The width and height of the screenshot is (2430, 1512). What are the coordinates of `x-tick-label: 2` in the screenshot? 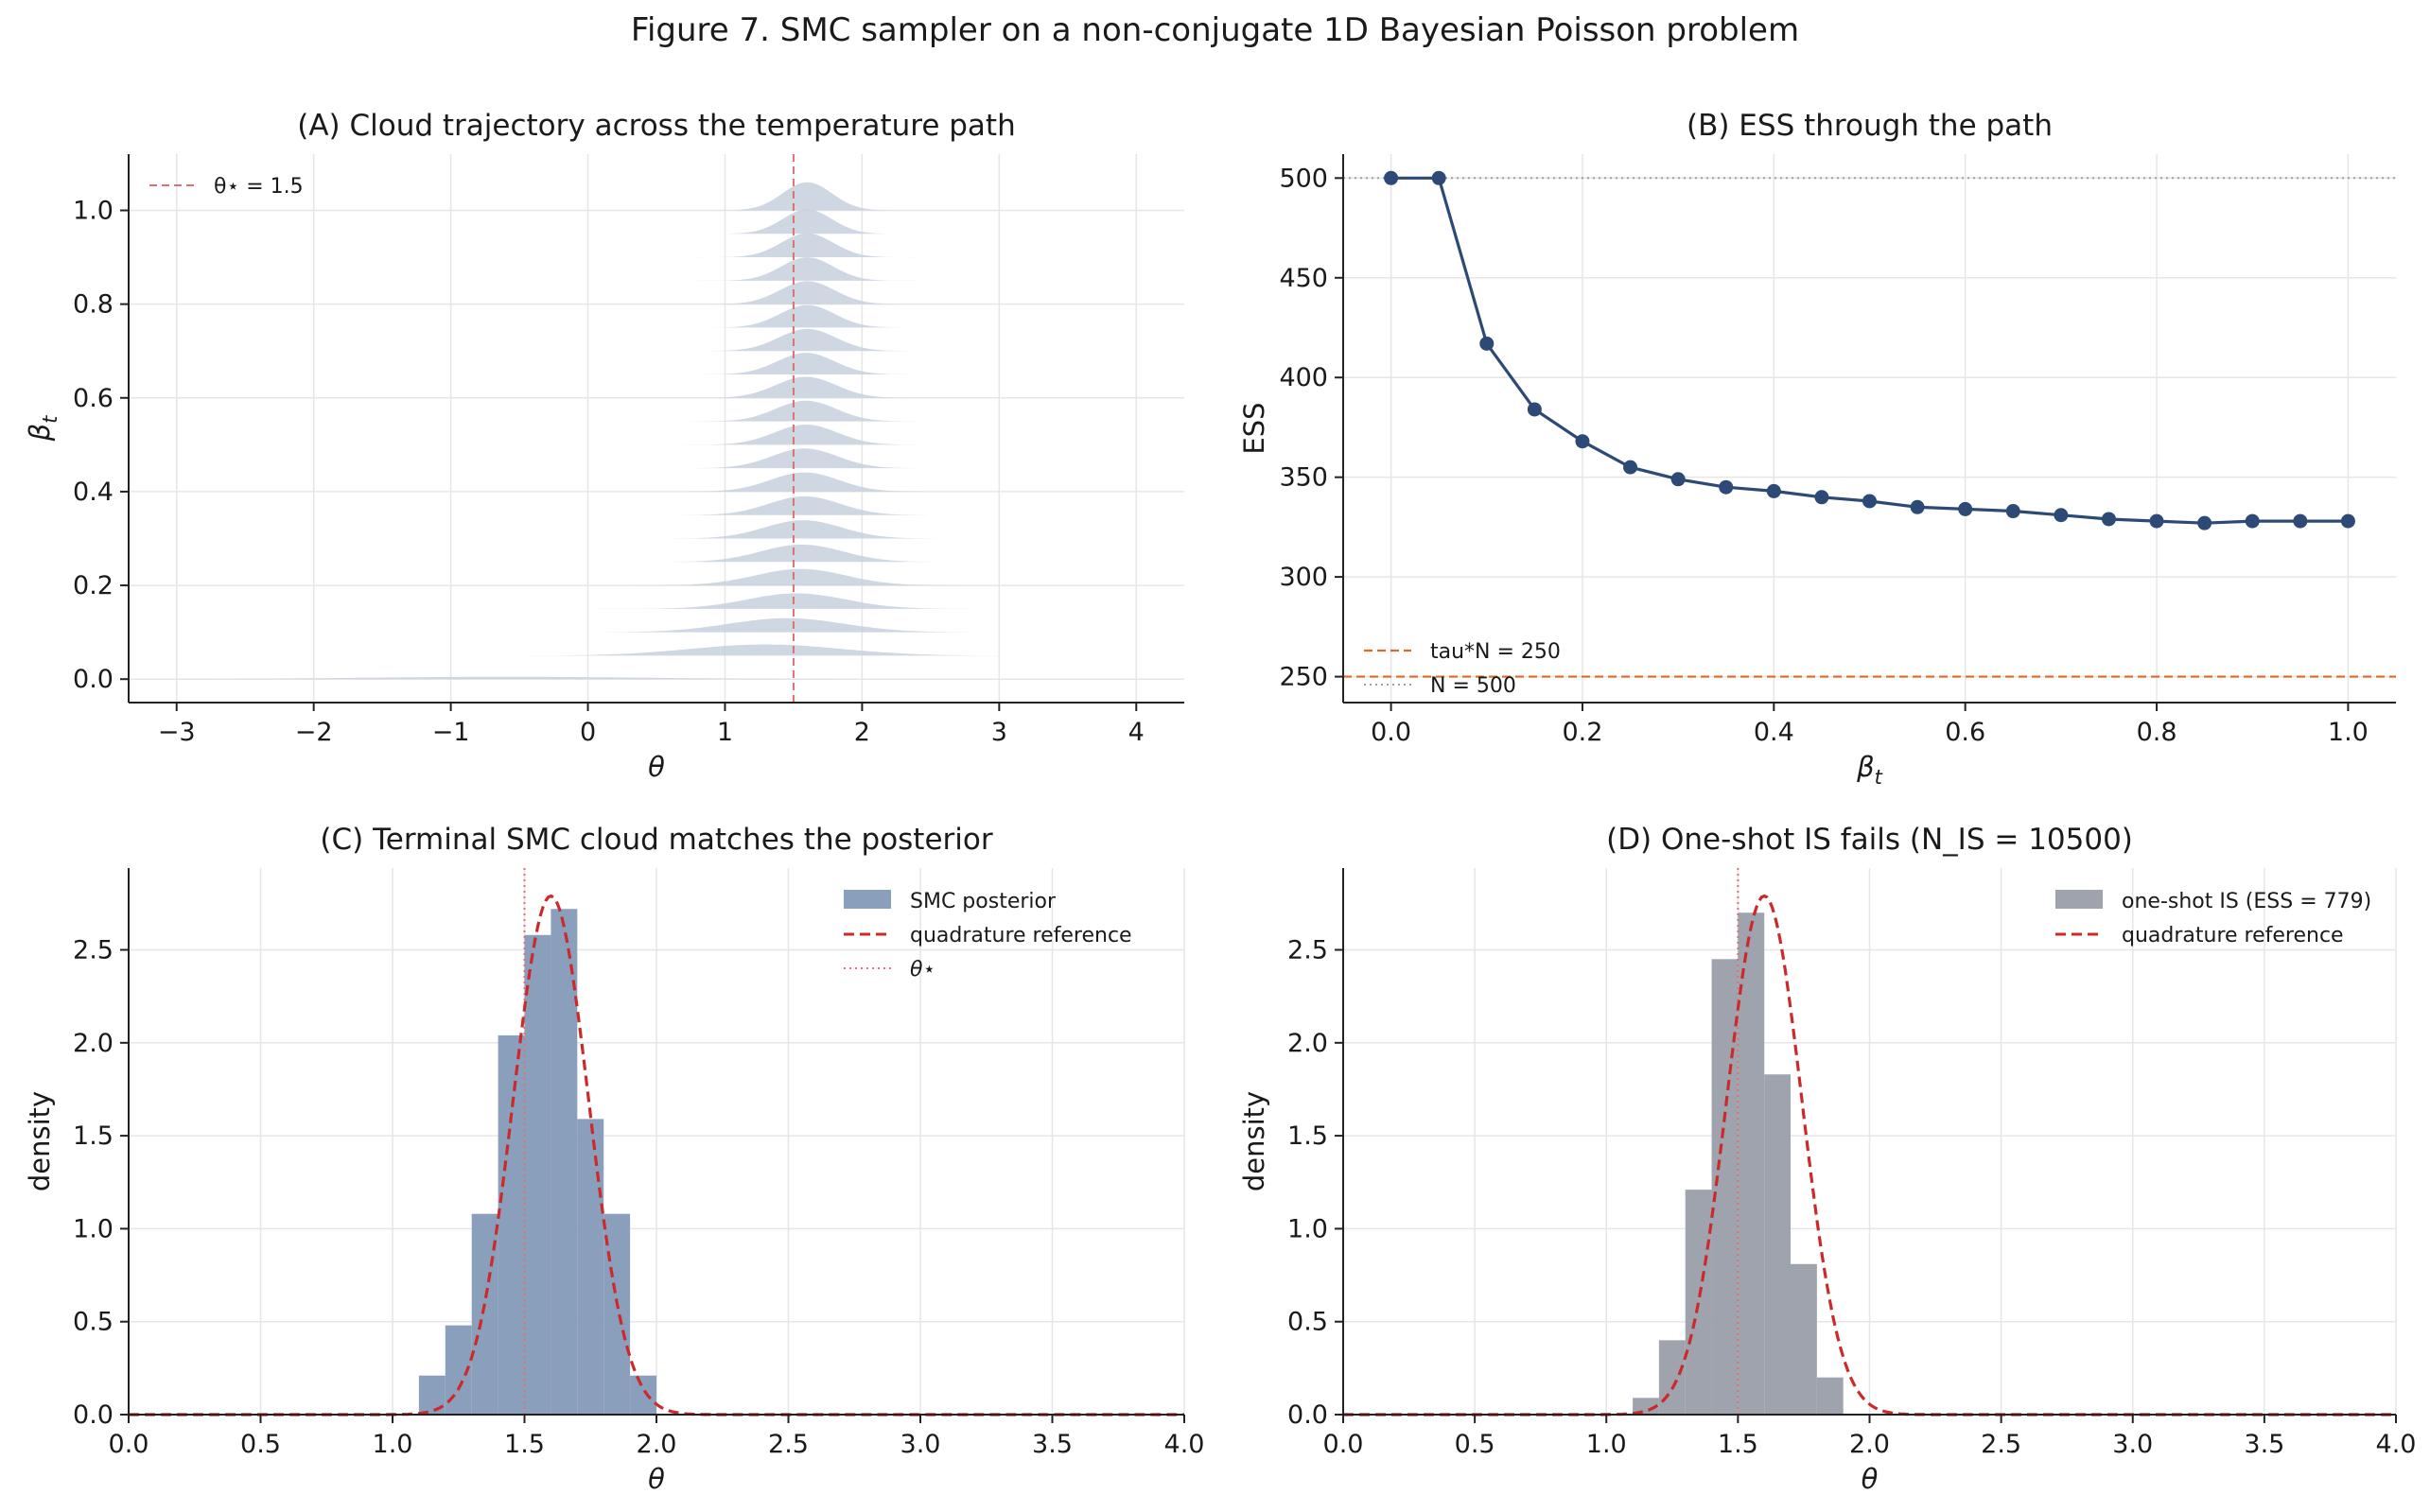 It's located at (862, 732).